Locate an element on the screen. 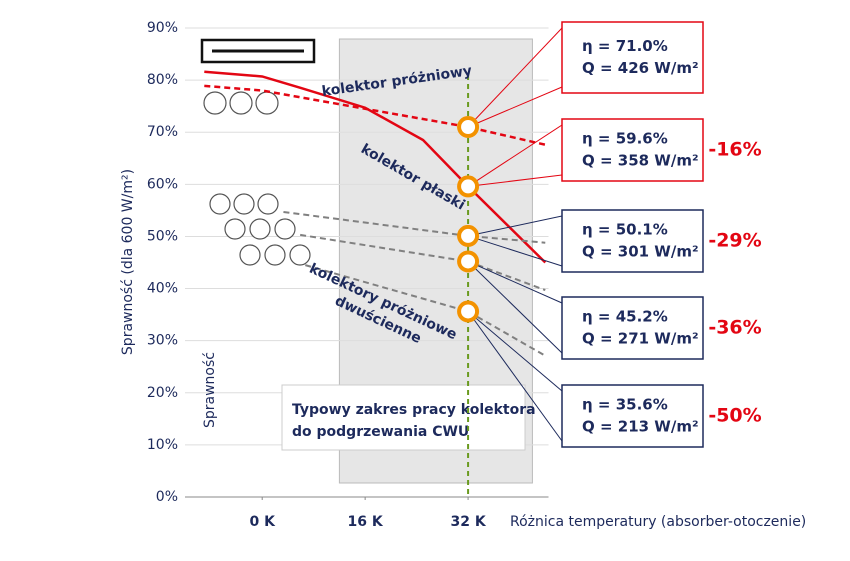  band-label: do podgrzewania CWU is located at coordinates (380, 432).